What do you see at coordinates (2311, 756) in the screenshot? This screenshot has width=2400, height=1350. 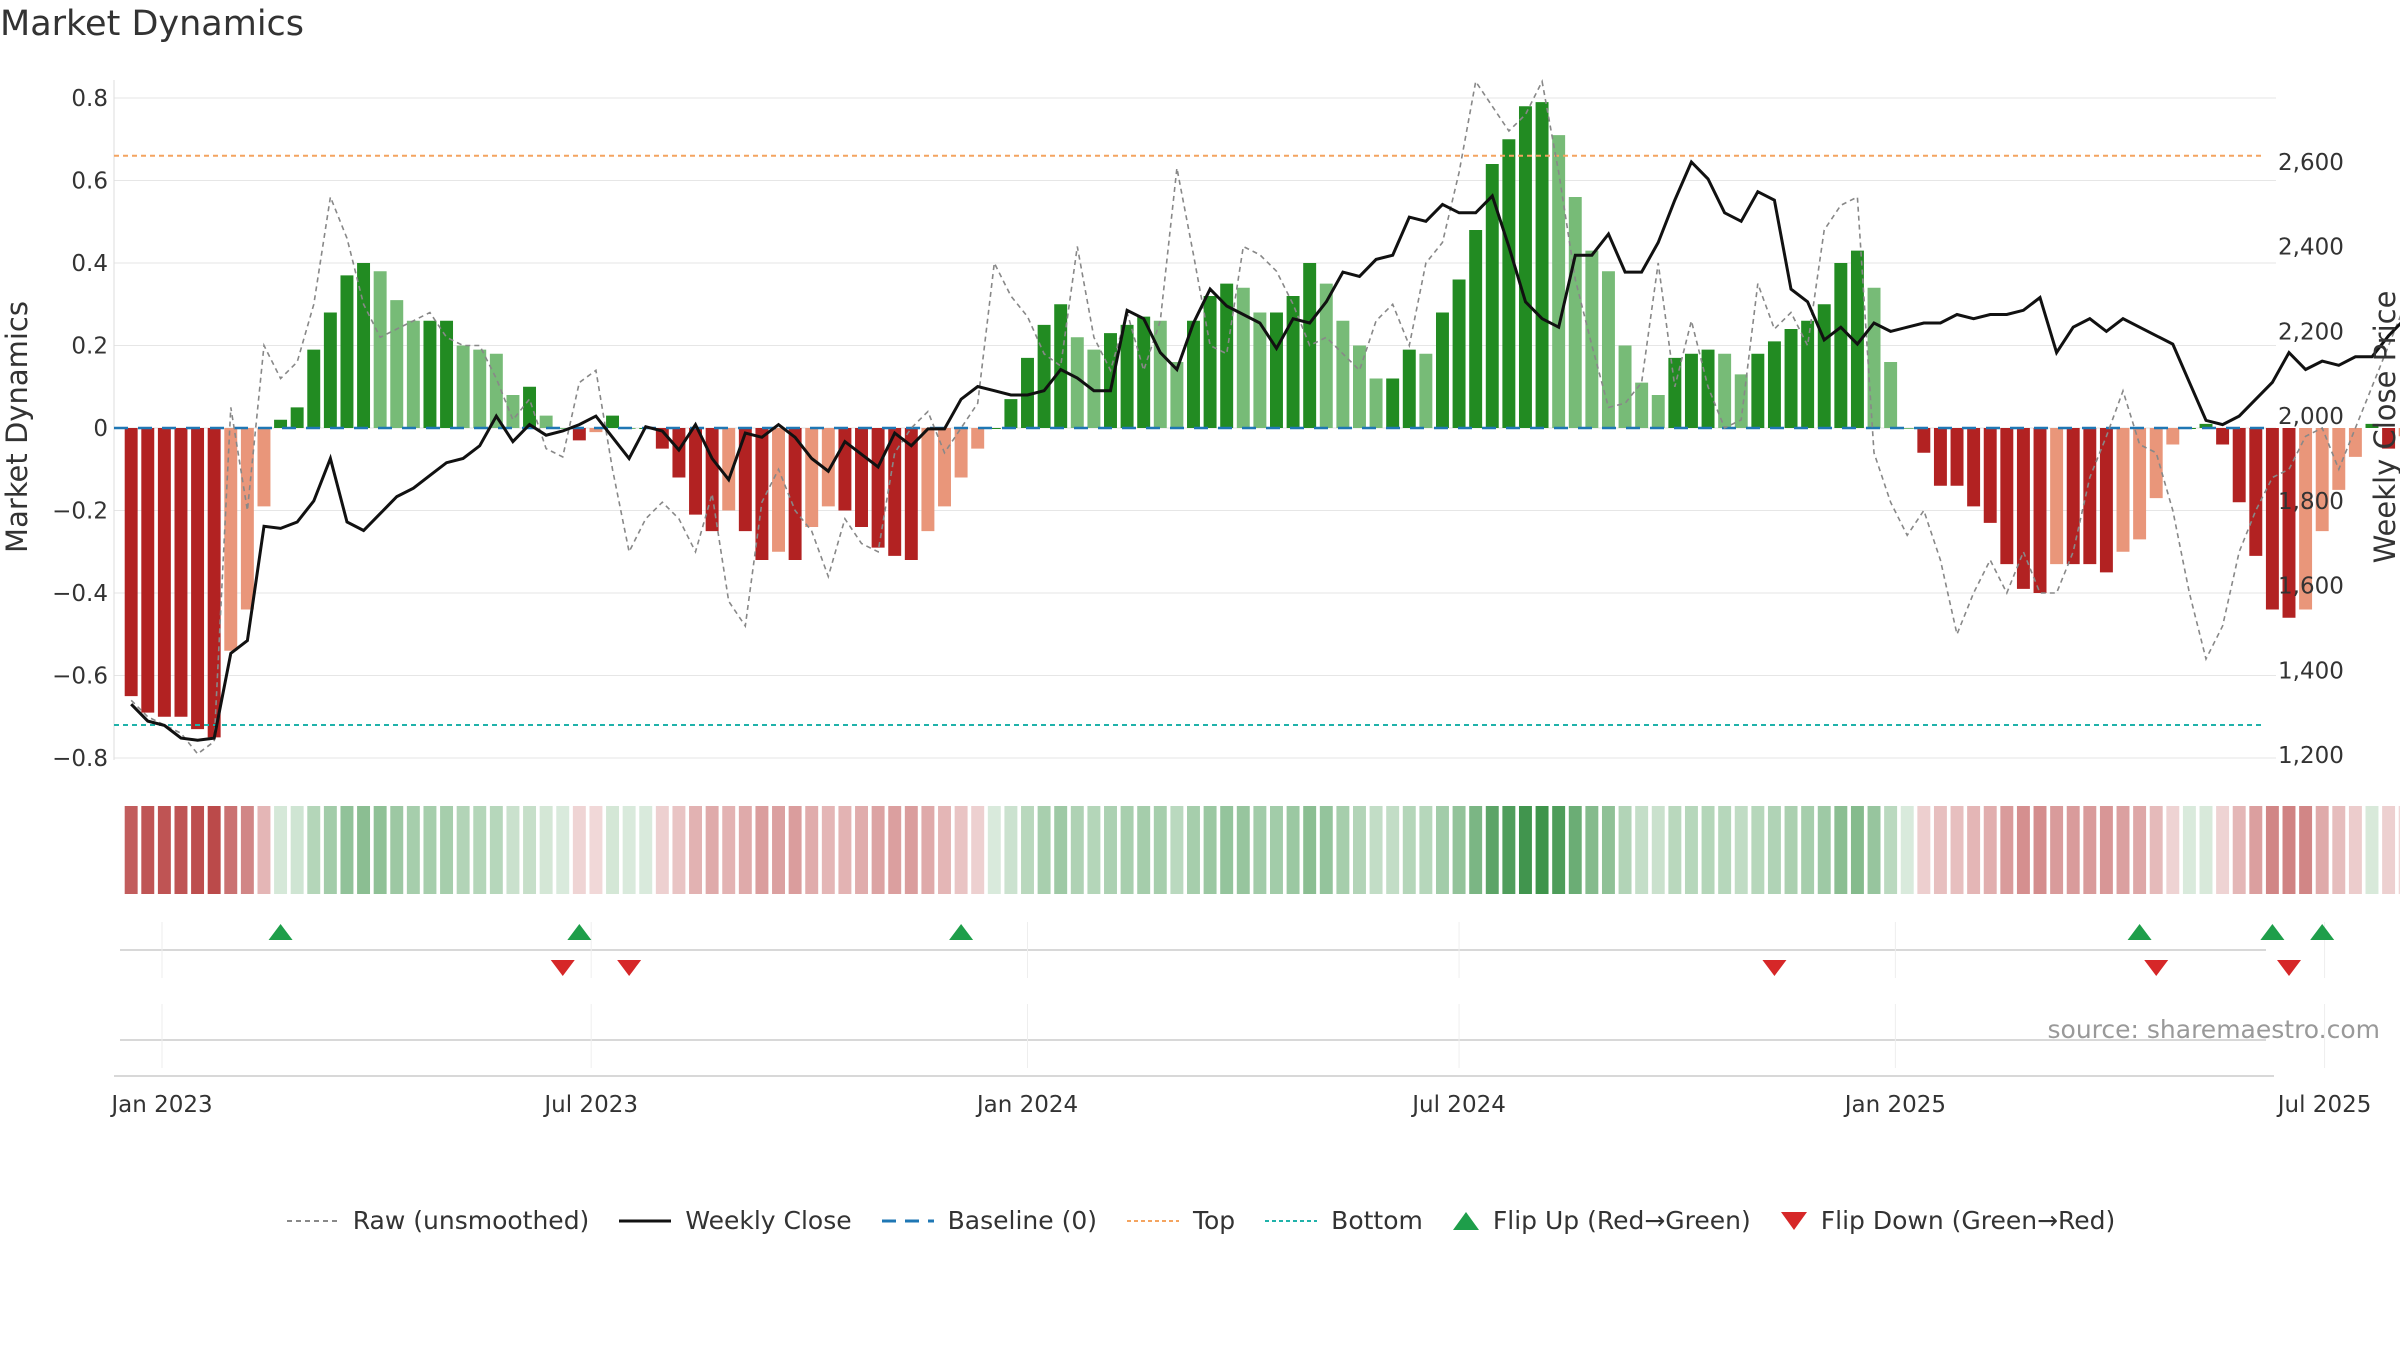 I see `y2-tick-label: 1,200` at bounding box center [2311, 756].